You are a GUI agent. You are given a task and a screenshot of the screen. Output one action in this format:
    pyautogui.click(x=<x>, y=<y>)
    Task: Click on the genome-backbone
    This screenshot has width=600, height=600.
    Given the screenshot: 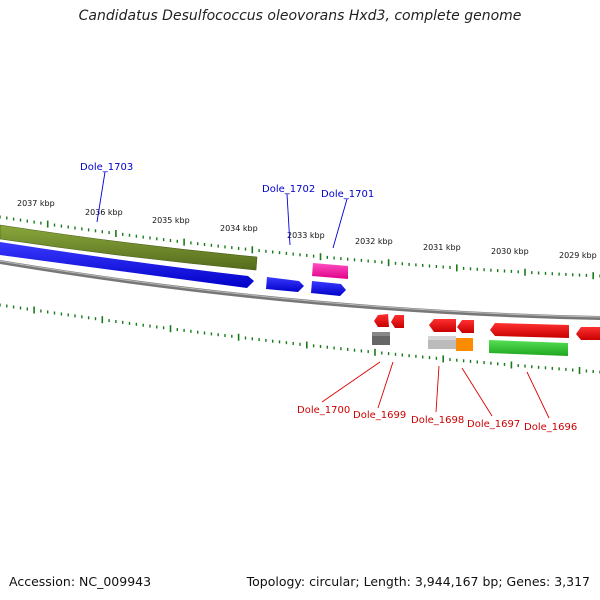 What is the action you would take?
    pyautogui.click(x=300, y=290)
    